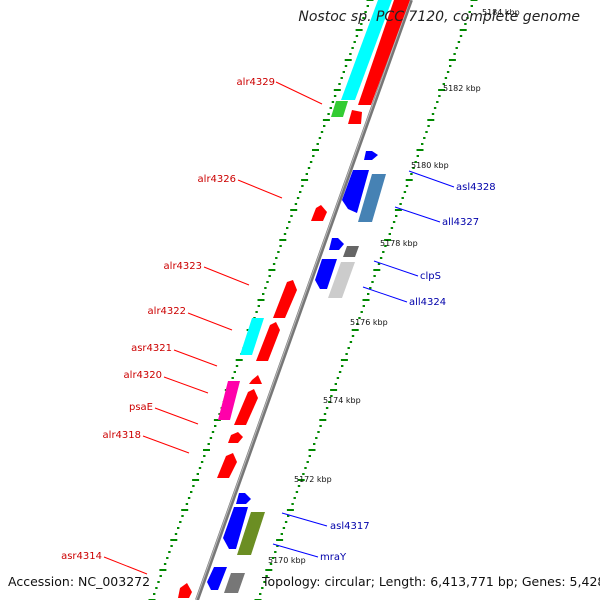 The image size is (600, 600). What do you see at coordinates (246, 407) in the screenshot?
I see `gene-psaE` at bounding box center [246, 407].